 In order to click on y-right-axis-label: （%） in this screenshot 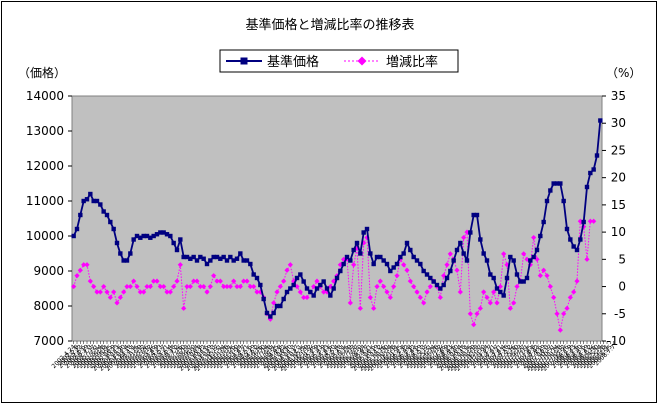, I will do `click(623, 73)`.